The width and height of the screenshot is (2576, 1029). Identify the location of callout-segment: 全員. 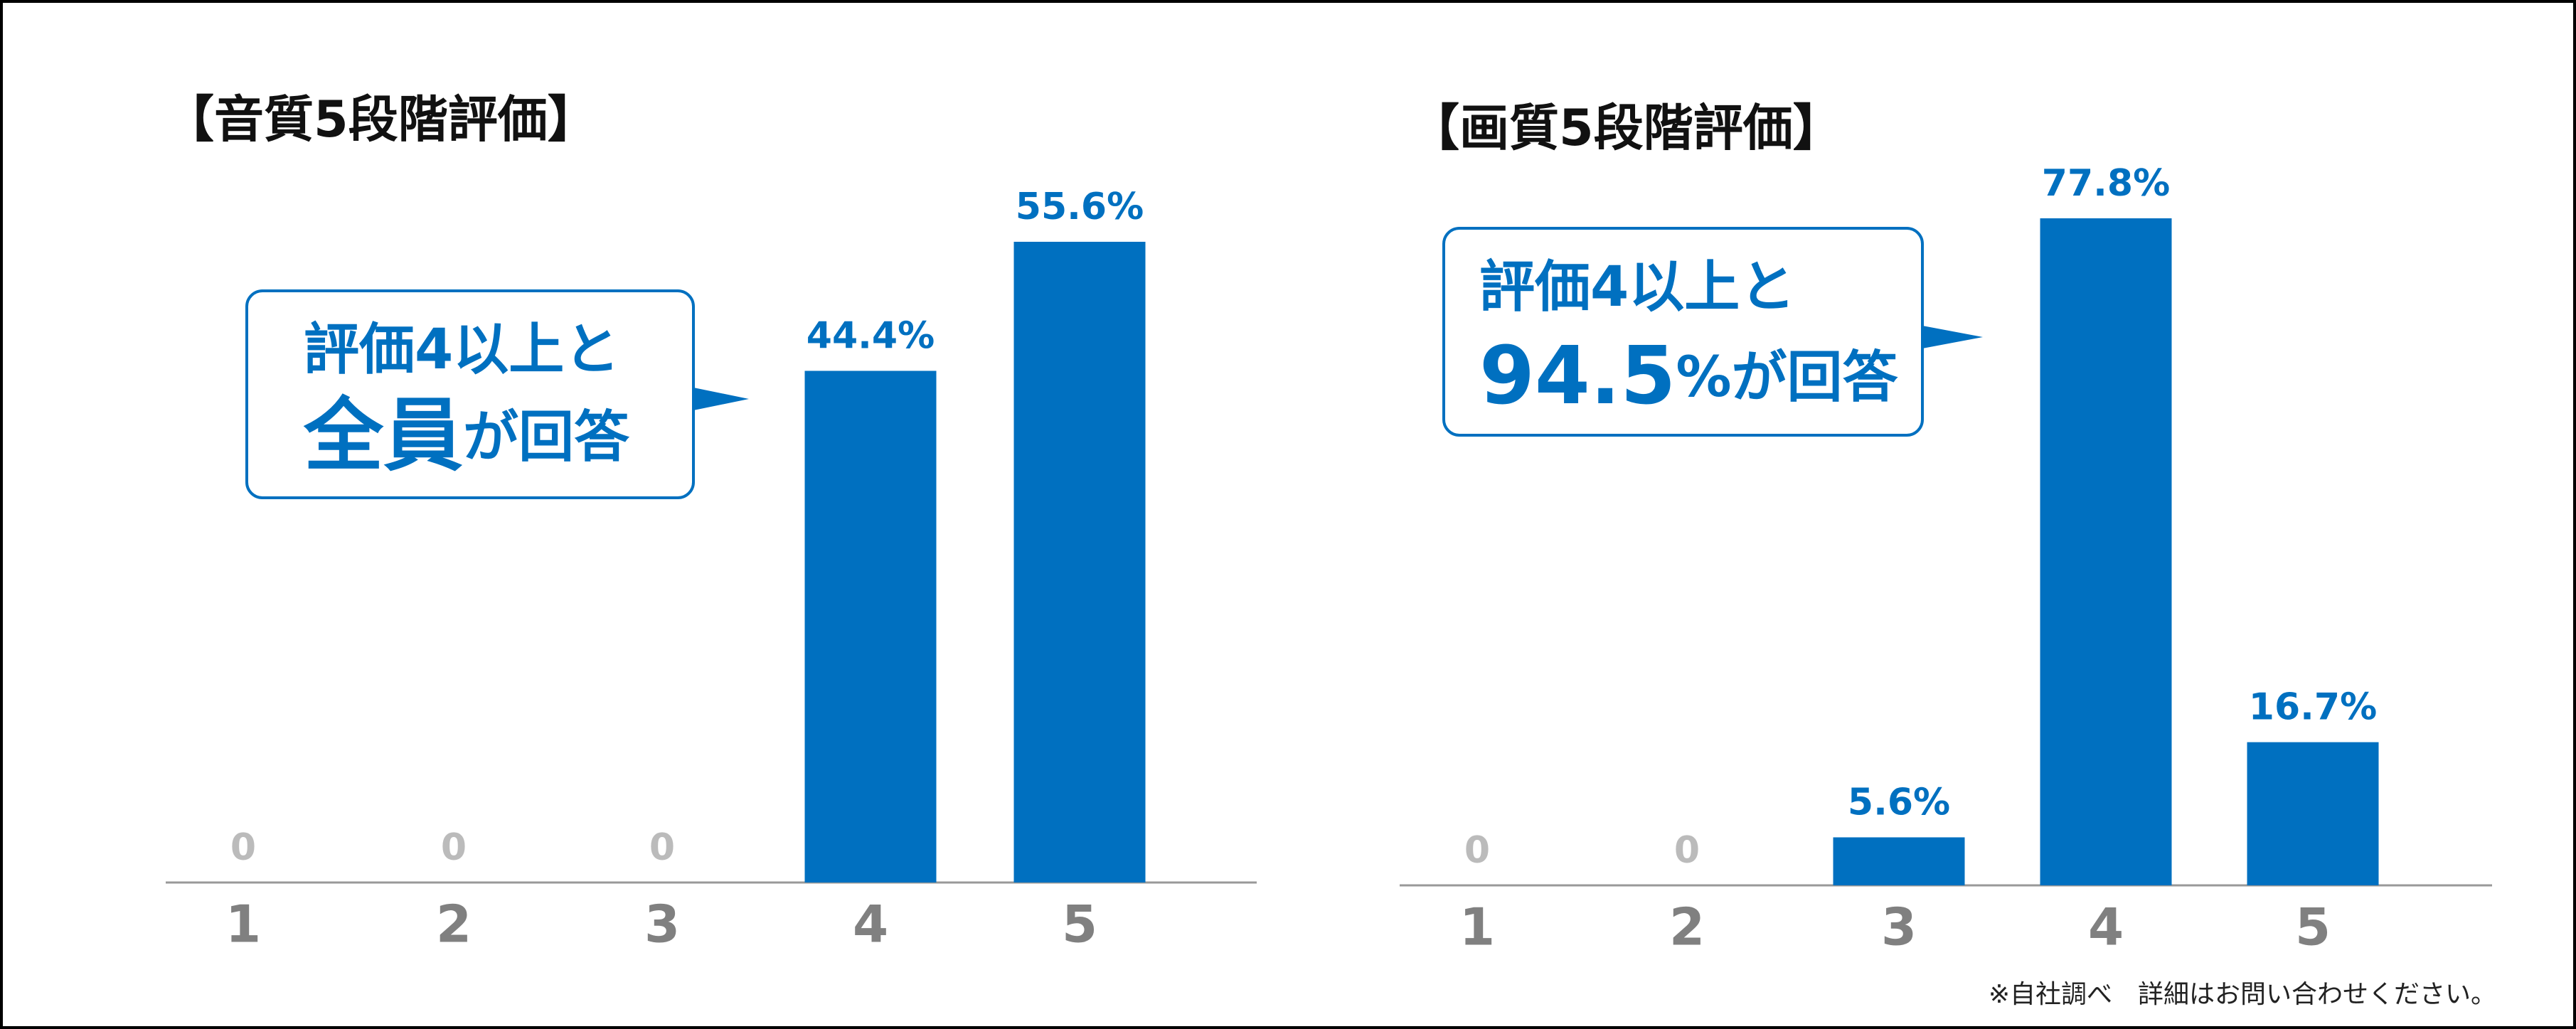
(383, 436).